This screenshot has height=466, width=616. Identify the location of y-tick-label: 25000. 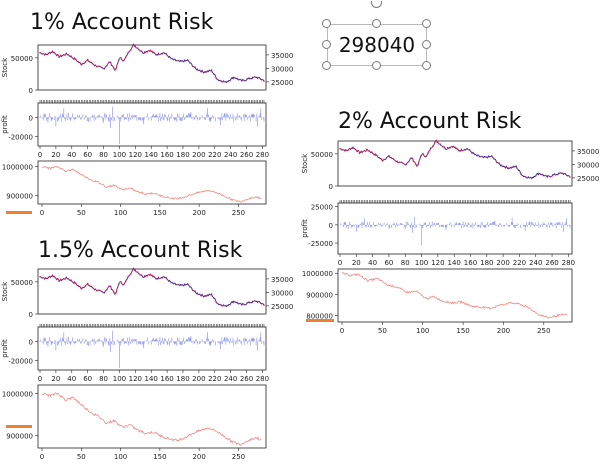
(282, 307).